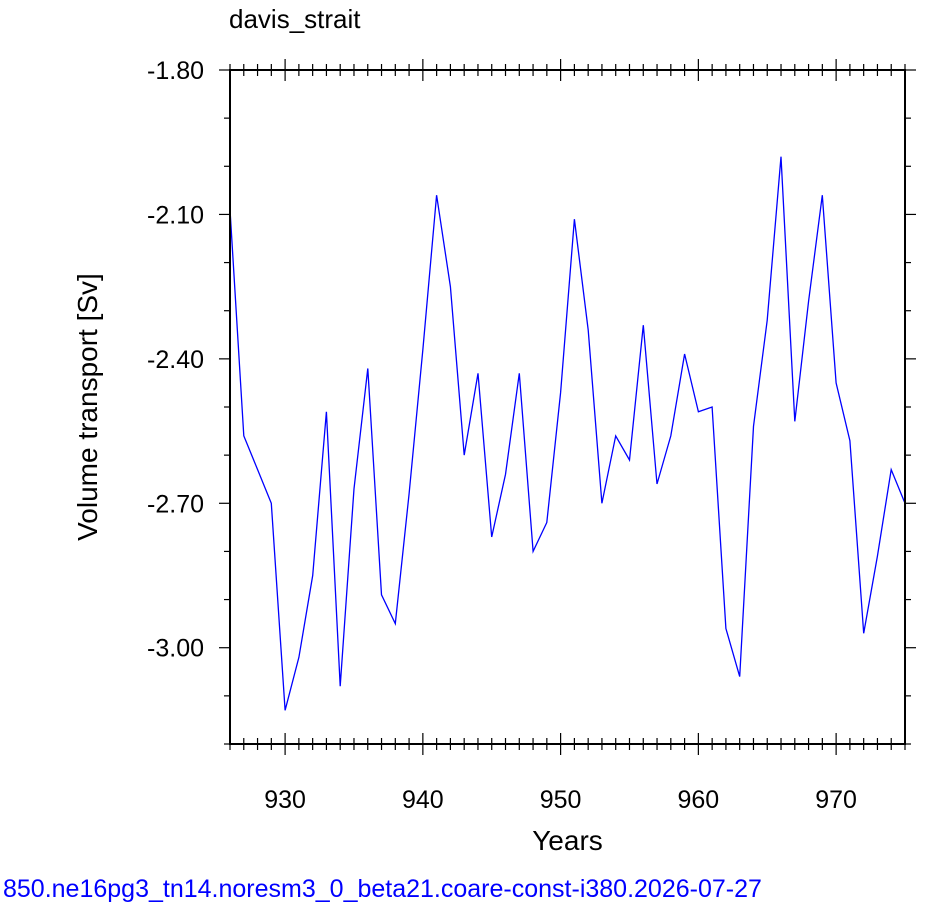 This screenshot has height=911, width=944. What do you see at coordinates (295, 19) in the screenshot?
I see `chart-title: davis_strait` at bounding box center [295, 19].